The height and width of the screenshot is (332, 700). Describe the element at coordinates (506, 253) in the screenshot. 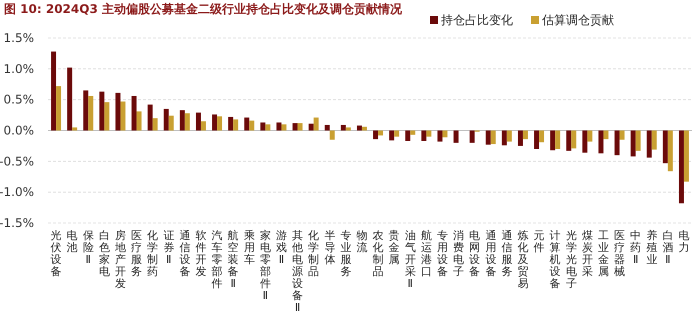

I see `x-tick-label: 通信服务` at that location.